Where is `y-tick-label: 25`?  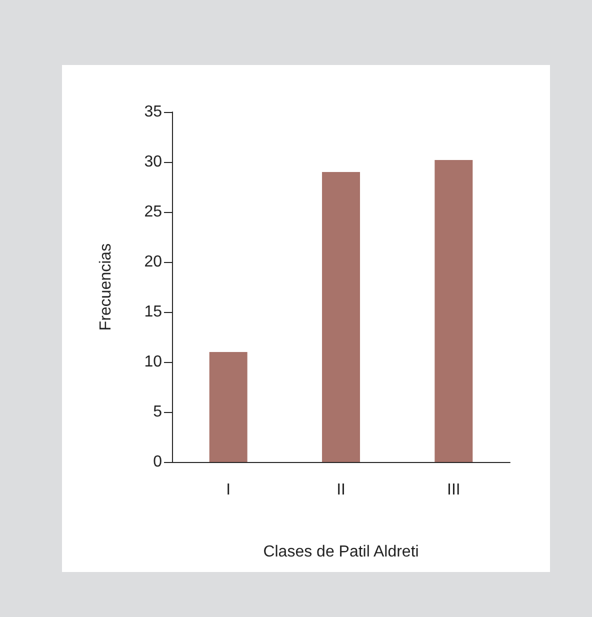 y-tick-label: 25 is located at coordinates (153, 212).